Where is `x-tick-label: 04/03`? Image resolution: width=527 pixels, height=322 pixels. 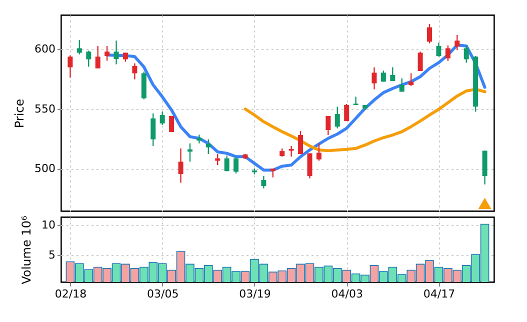 x-tick-label: 04/03 is located at coordinates (347, 294).